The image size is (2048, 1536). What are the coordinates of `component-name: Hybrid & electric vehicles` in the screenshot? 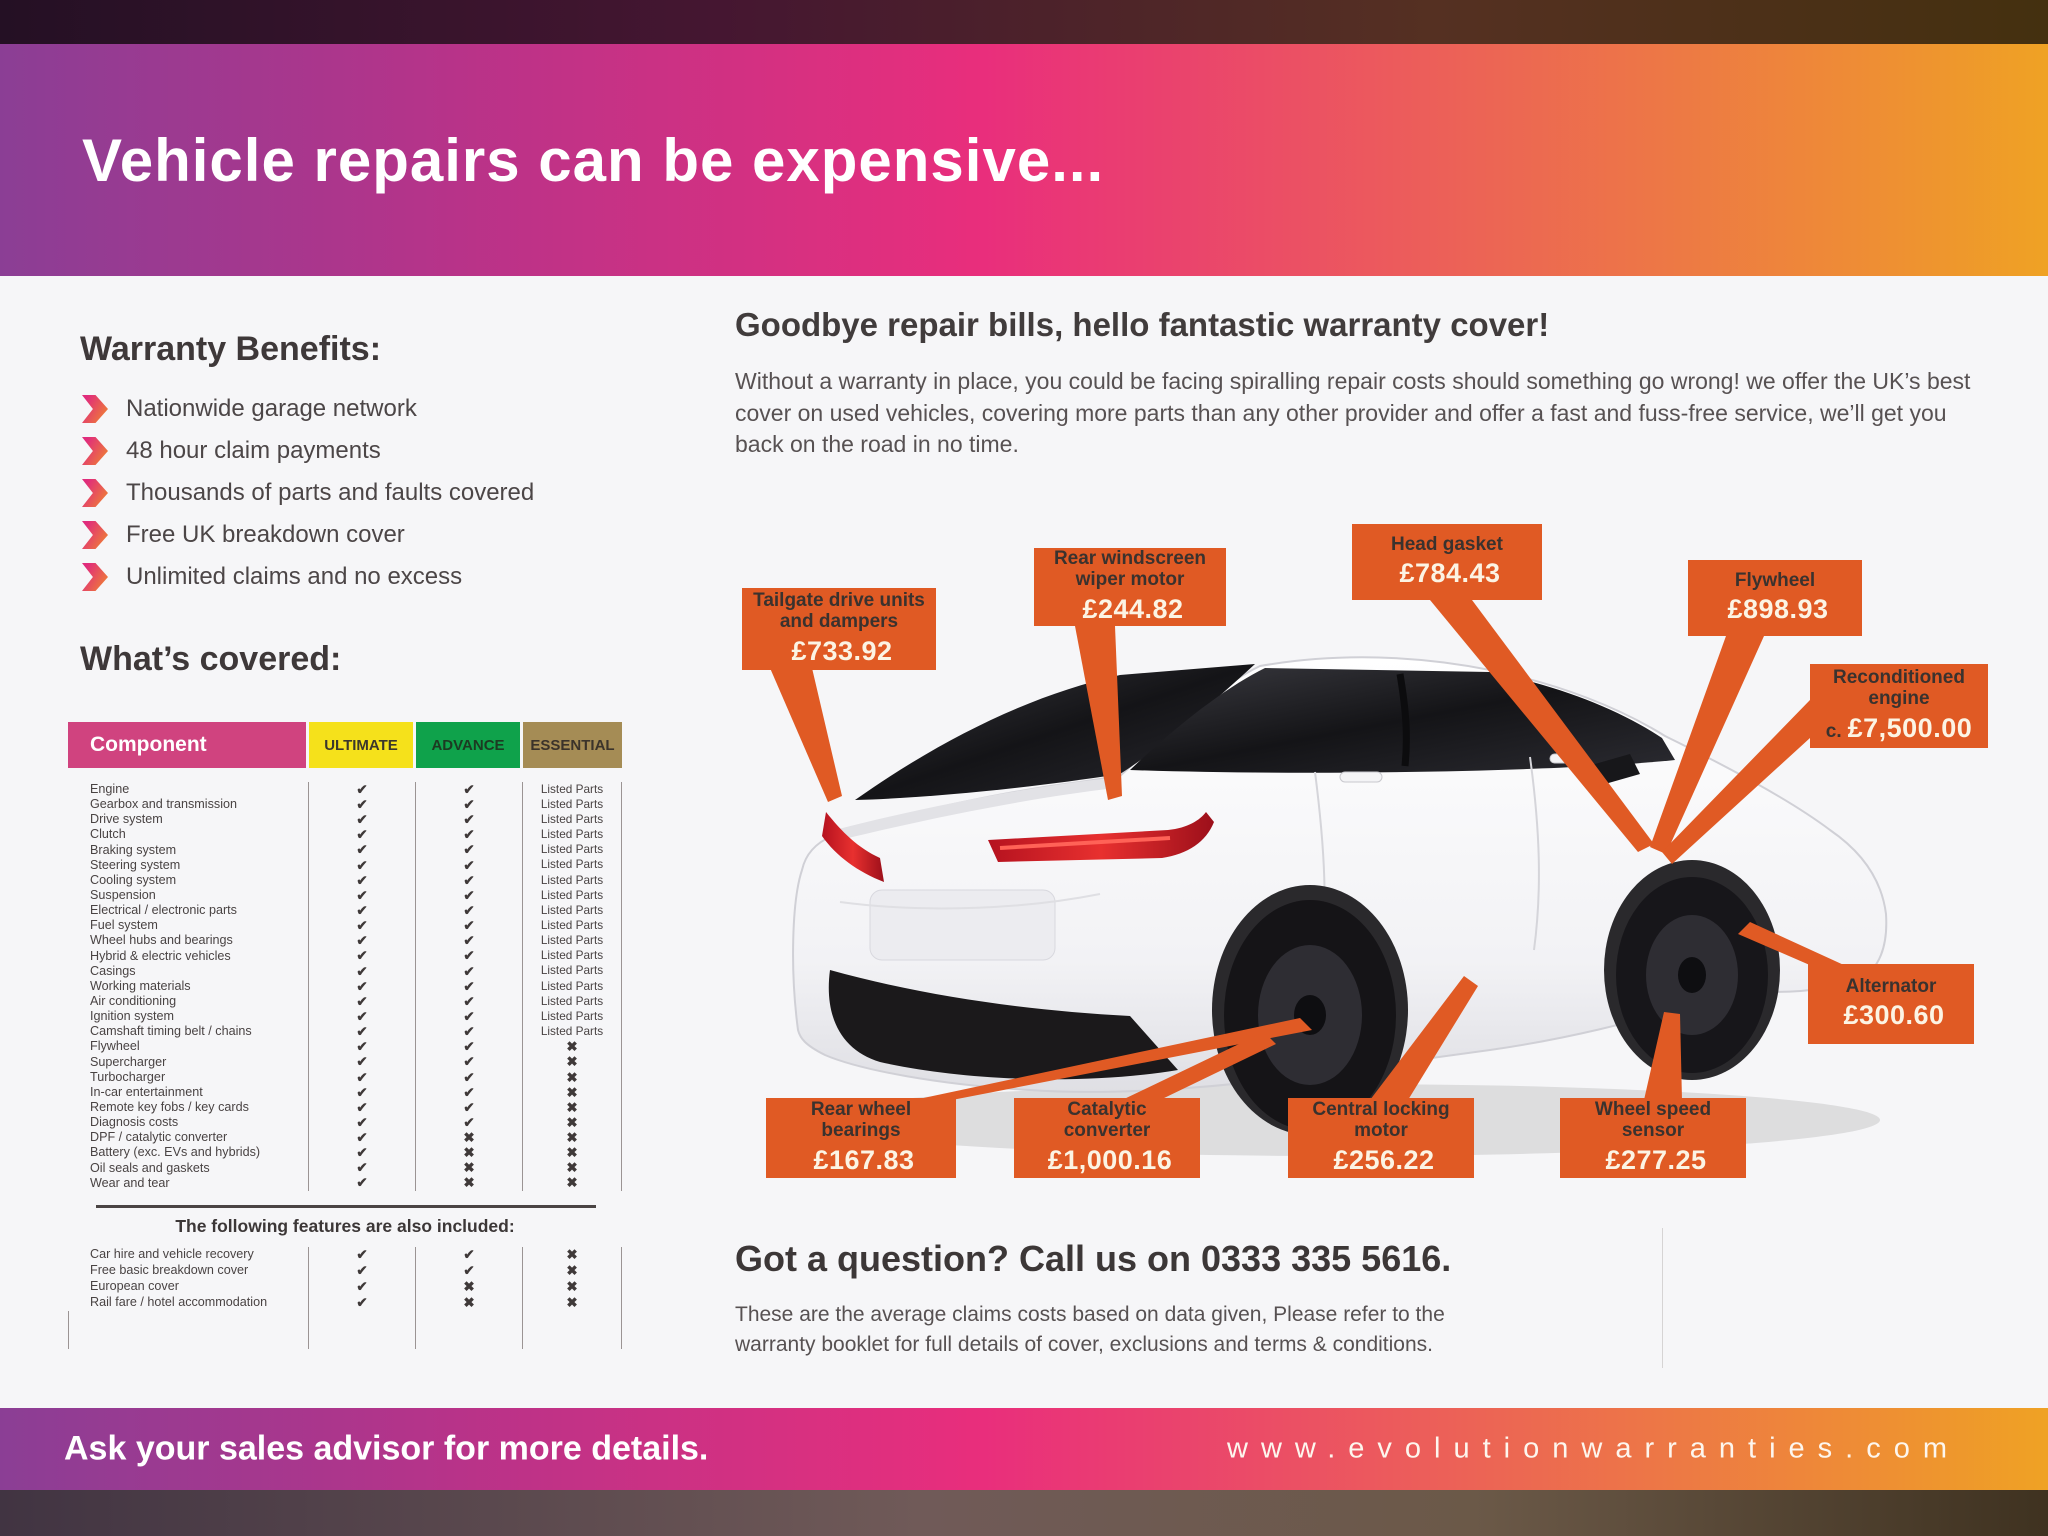 It's located at (160, 955).